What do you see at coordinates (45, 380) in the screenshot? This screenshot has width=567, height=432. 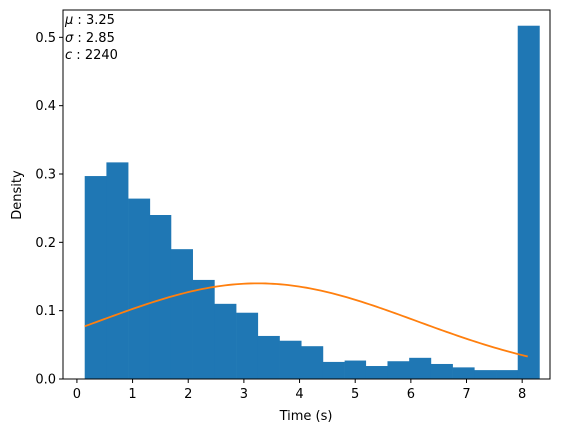 I see `y-tick-label: 0.0` at bounding box center [45, 380].